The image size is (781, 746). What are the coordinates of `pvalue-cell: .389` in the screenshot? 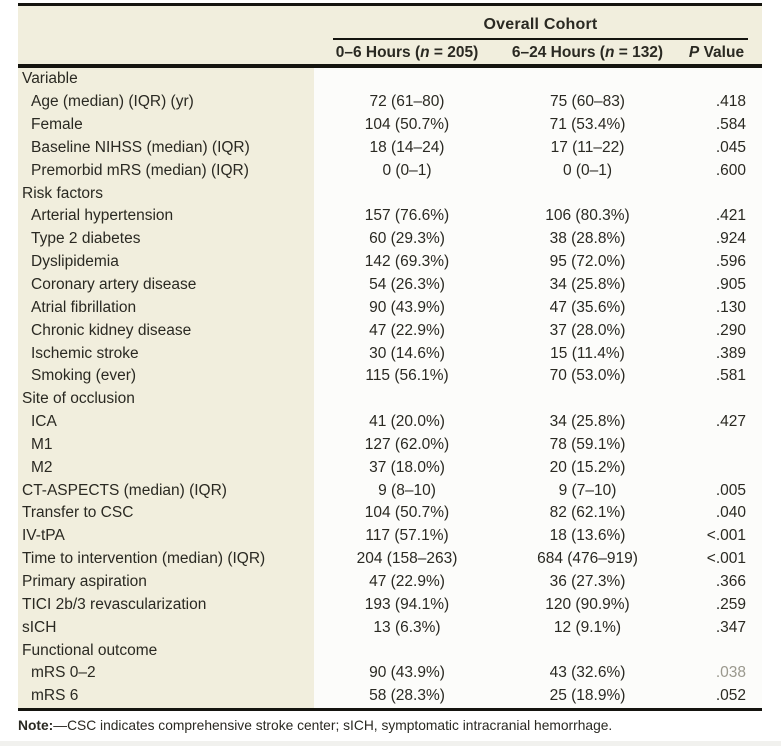 It's located at (730, 353).